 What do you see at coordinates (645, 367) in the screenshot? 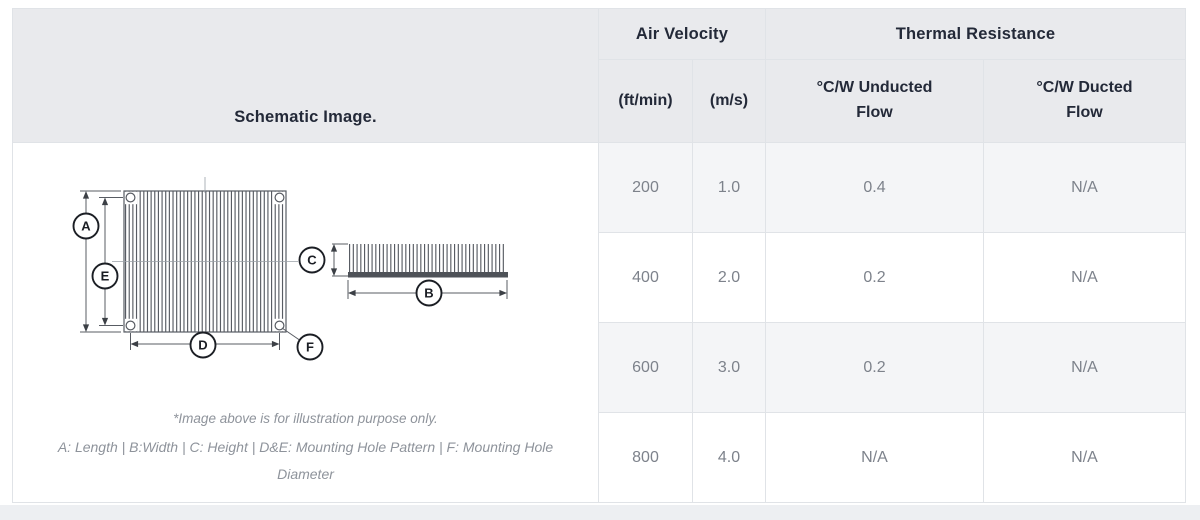
I see `cell-ftmin: 600` at bounding box center [645, 367].